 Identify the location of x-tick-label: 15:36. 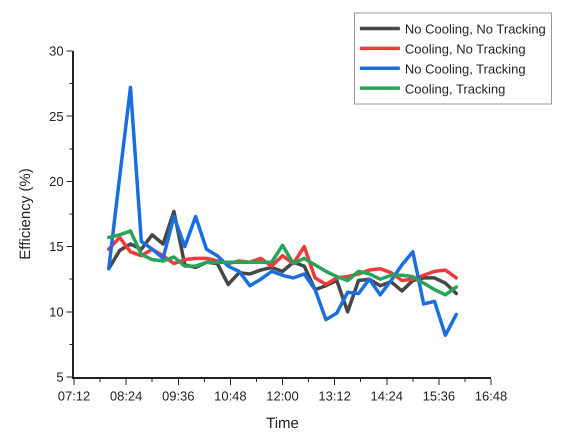
(439, 396).